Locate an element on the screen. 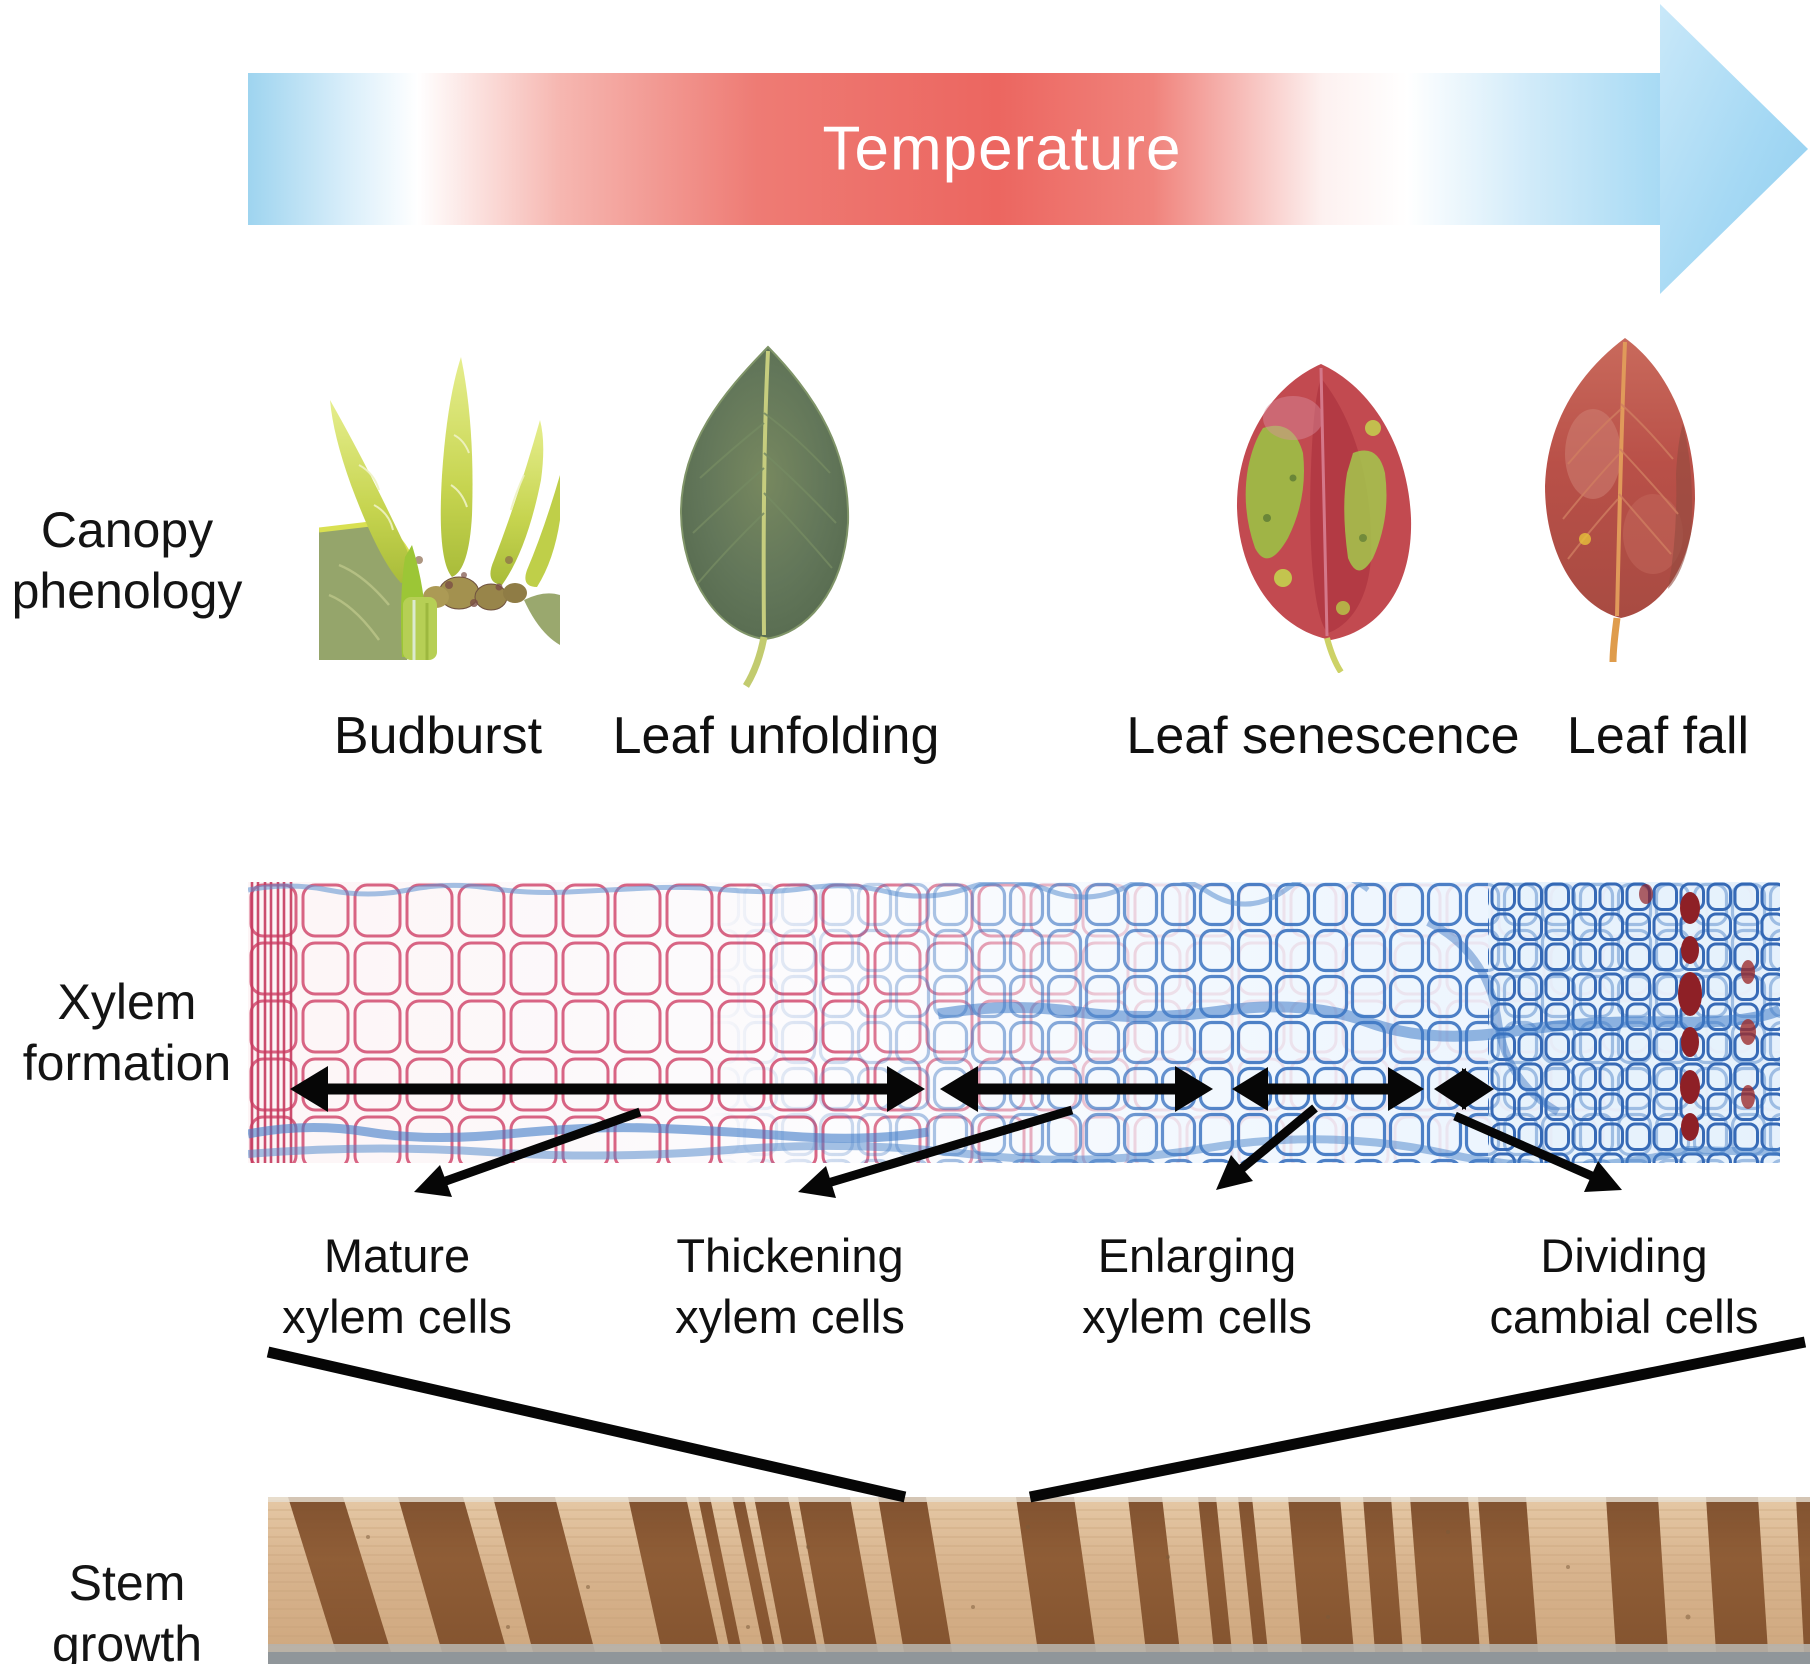 Image resolution: width=1810 pixels, height=1664 pixels. senescent-leaf-green-patches is located at coordinates (1316, 517).